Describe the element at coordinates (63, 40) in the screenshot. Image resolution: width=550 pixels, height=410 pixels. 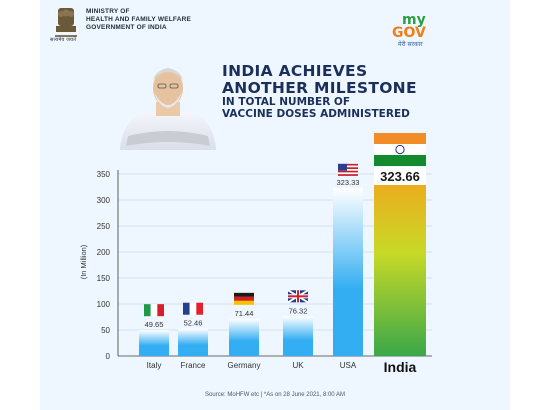
I see `emblem-caption: सत्यमेव जयते` at that location.